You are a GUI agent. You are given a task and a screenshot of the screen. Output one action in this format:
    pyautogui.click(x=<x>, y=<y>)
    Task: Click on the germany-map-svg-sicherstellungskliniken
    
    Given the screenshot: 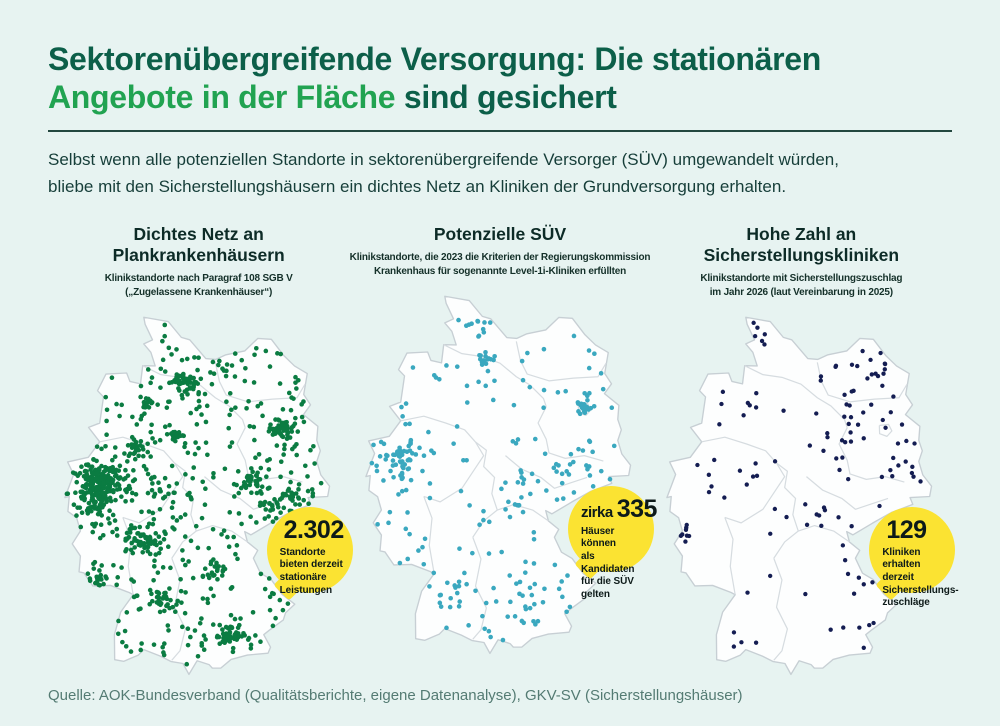 What is the action you would take?
    pyautogui.click(x=799, y=495)
    